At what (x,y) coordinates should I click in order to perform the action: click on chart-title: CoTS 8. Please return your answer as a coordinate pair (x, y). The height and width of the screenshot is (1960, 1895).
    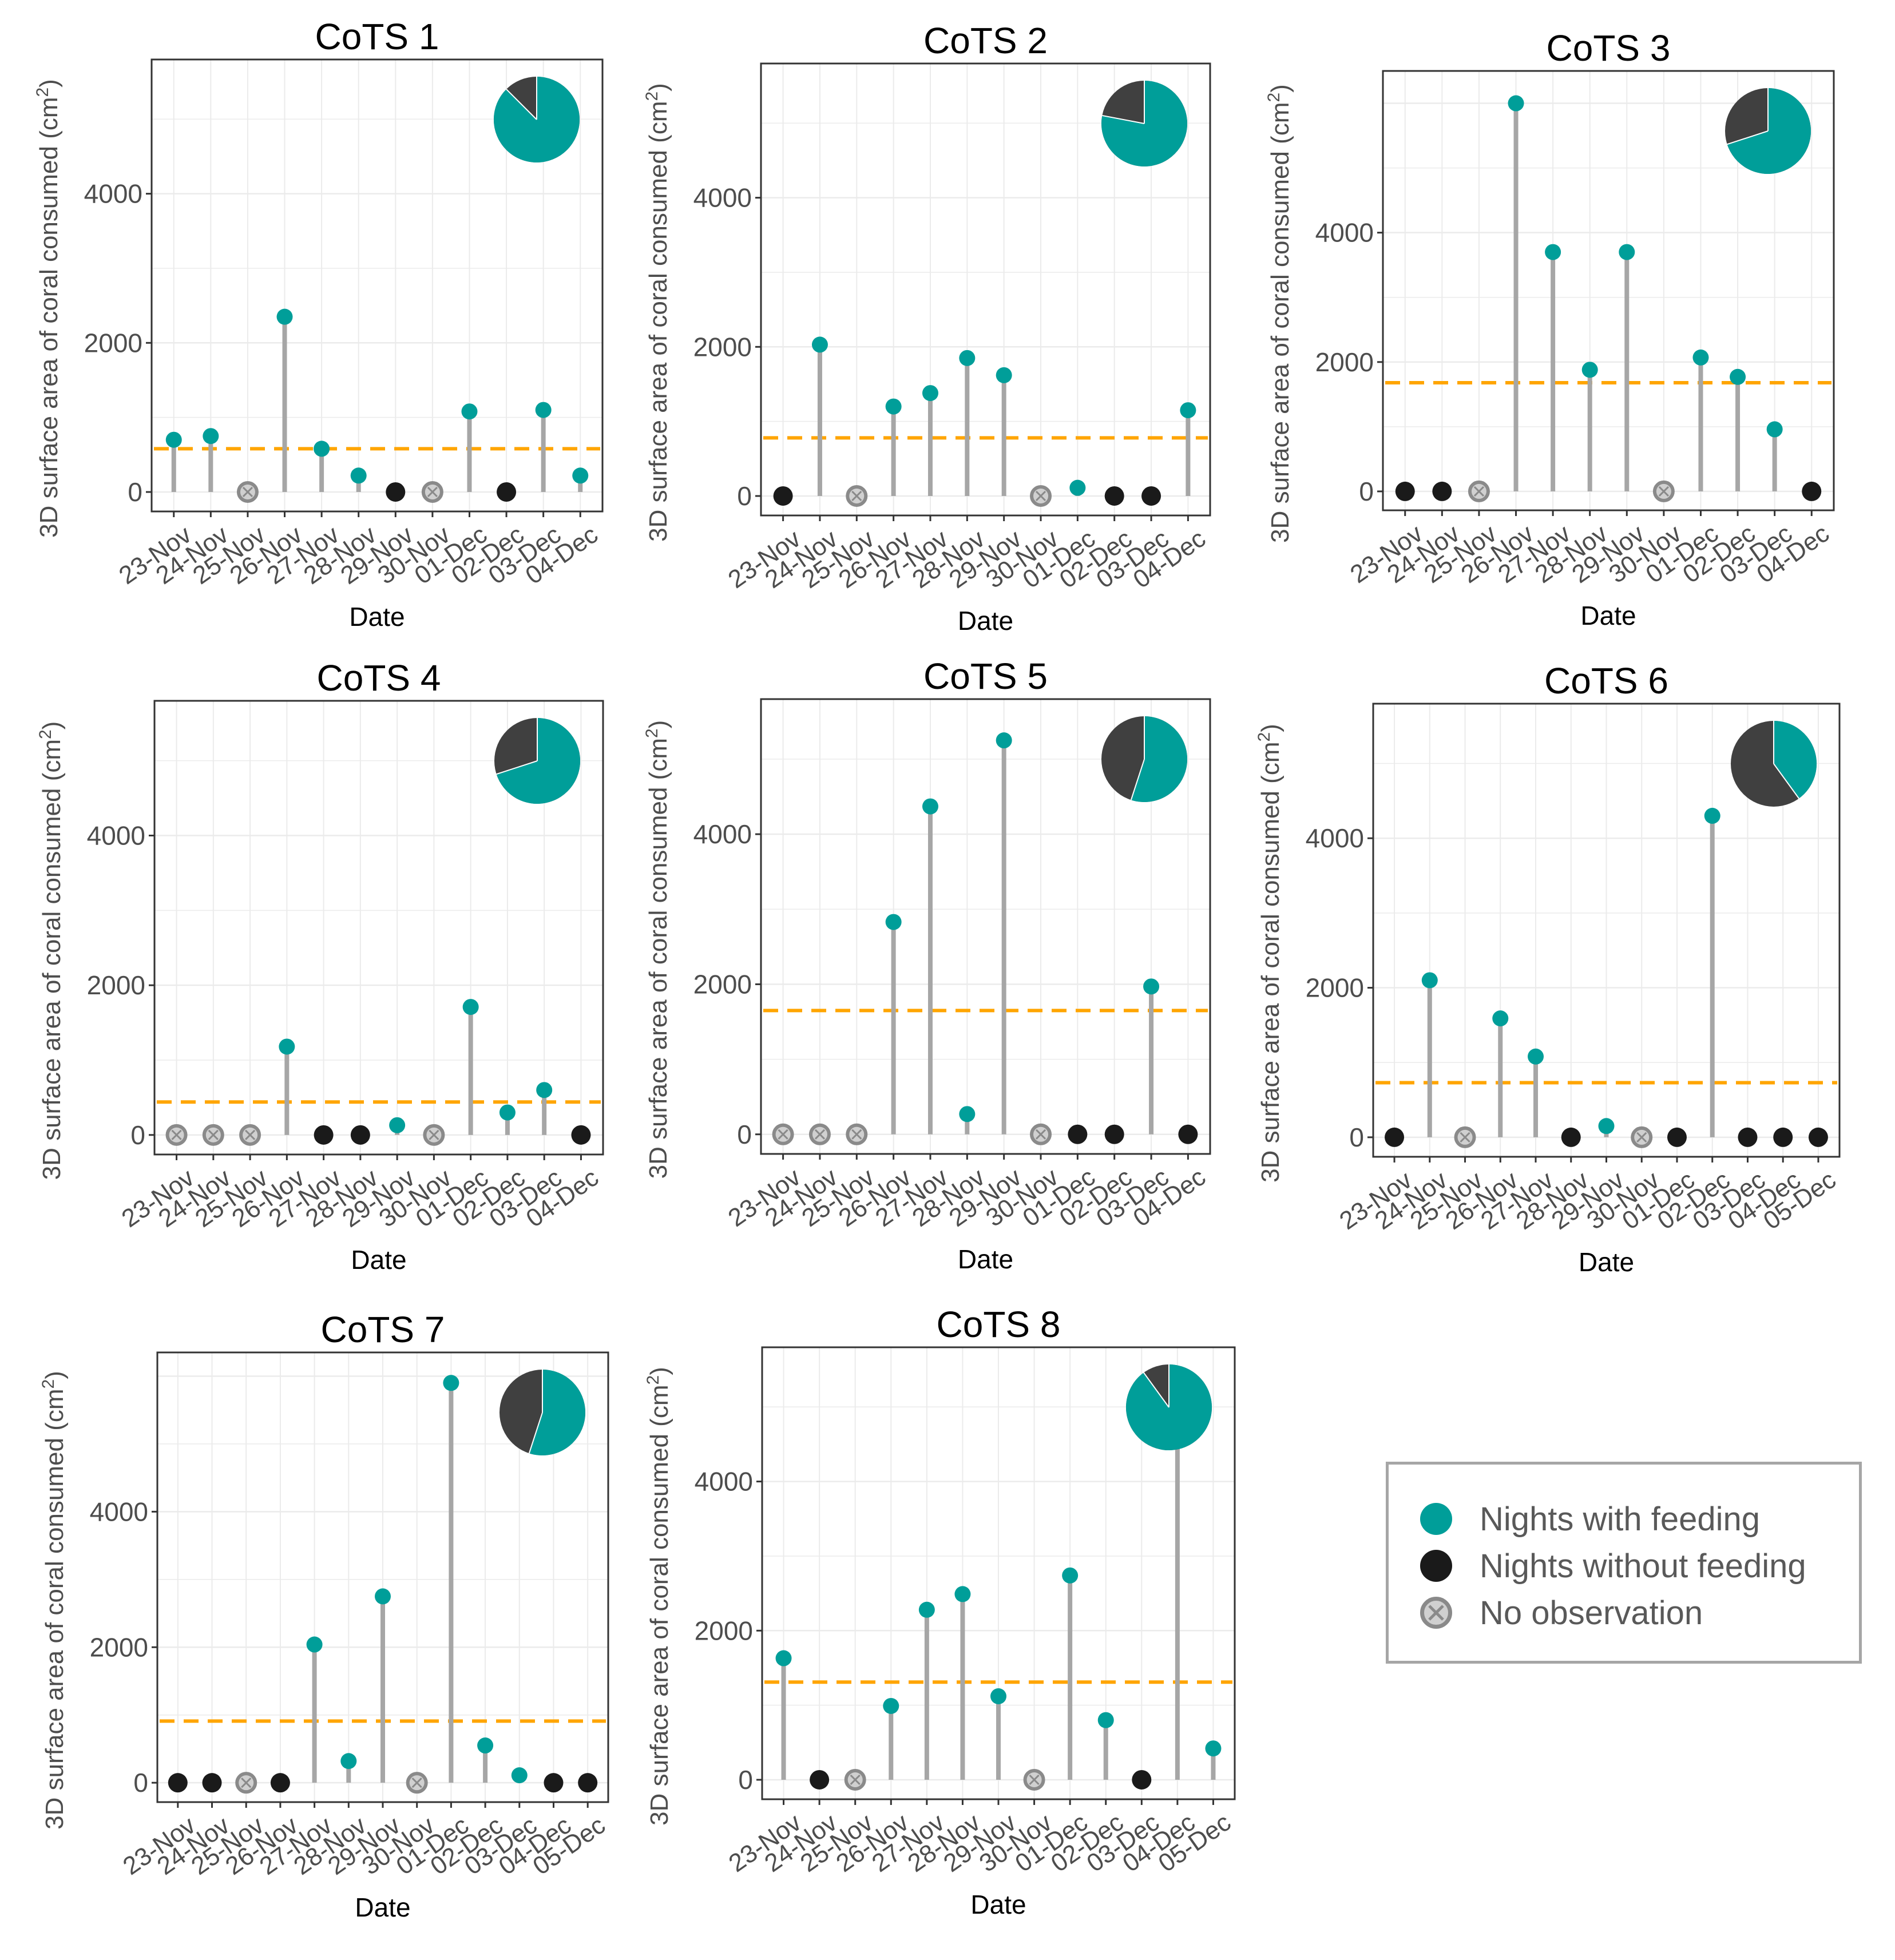
    Looking at the image, I should click on (999, 1324).